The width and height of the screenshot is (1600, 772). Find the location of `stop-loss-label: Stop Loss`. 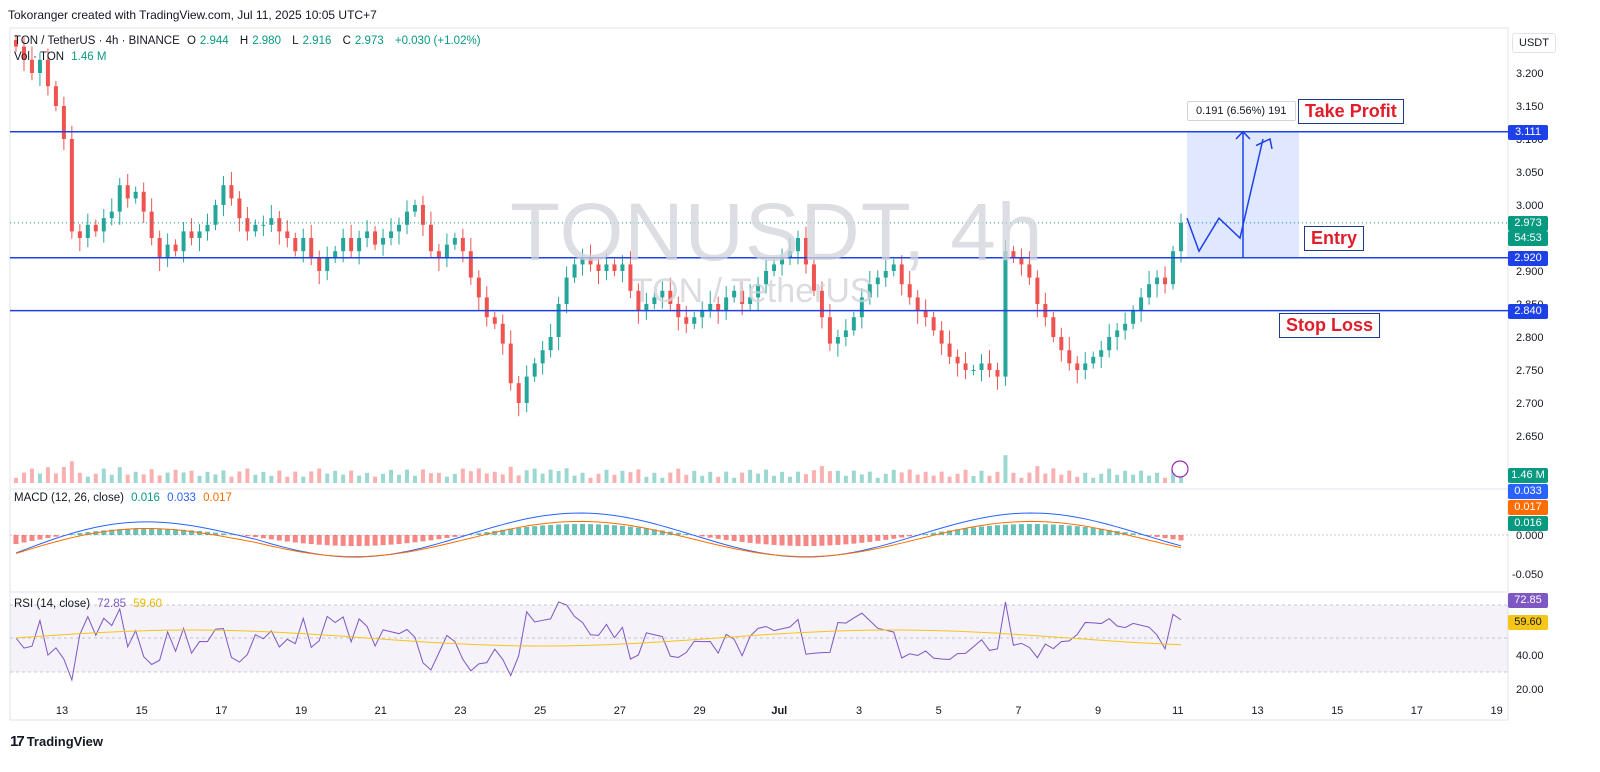

stop-loss-label: Stop Loss is located at coordinates (1330, 325).